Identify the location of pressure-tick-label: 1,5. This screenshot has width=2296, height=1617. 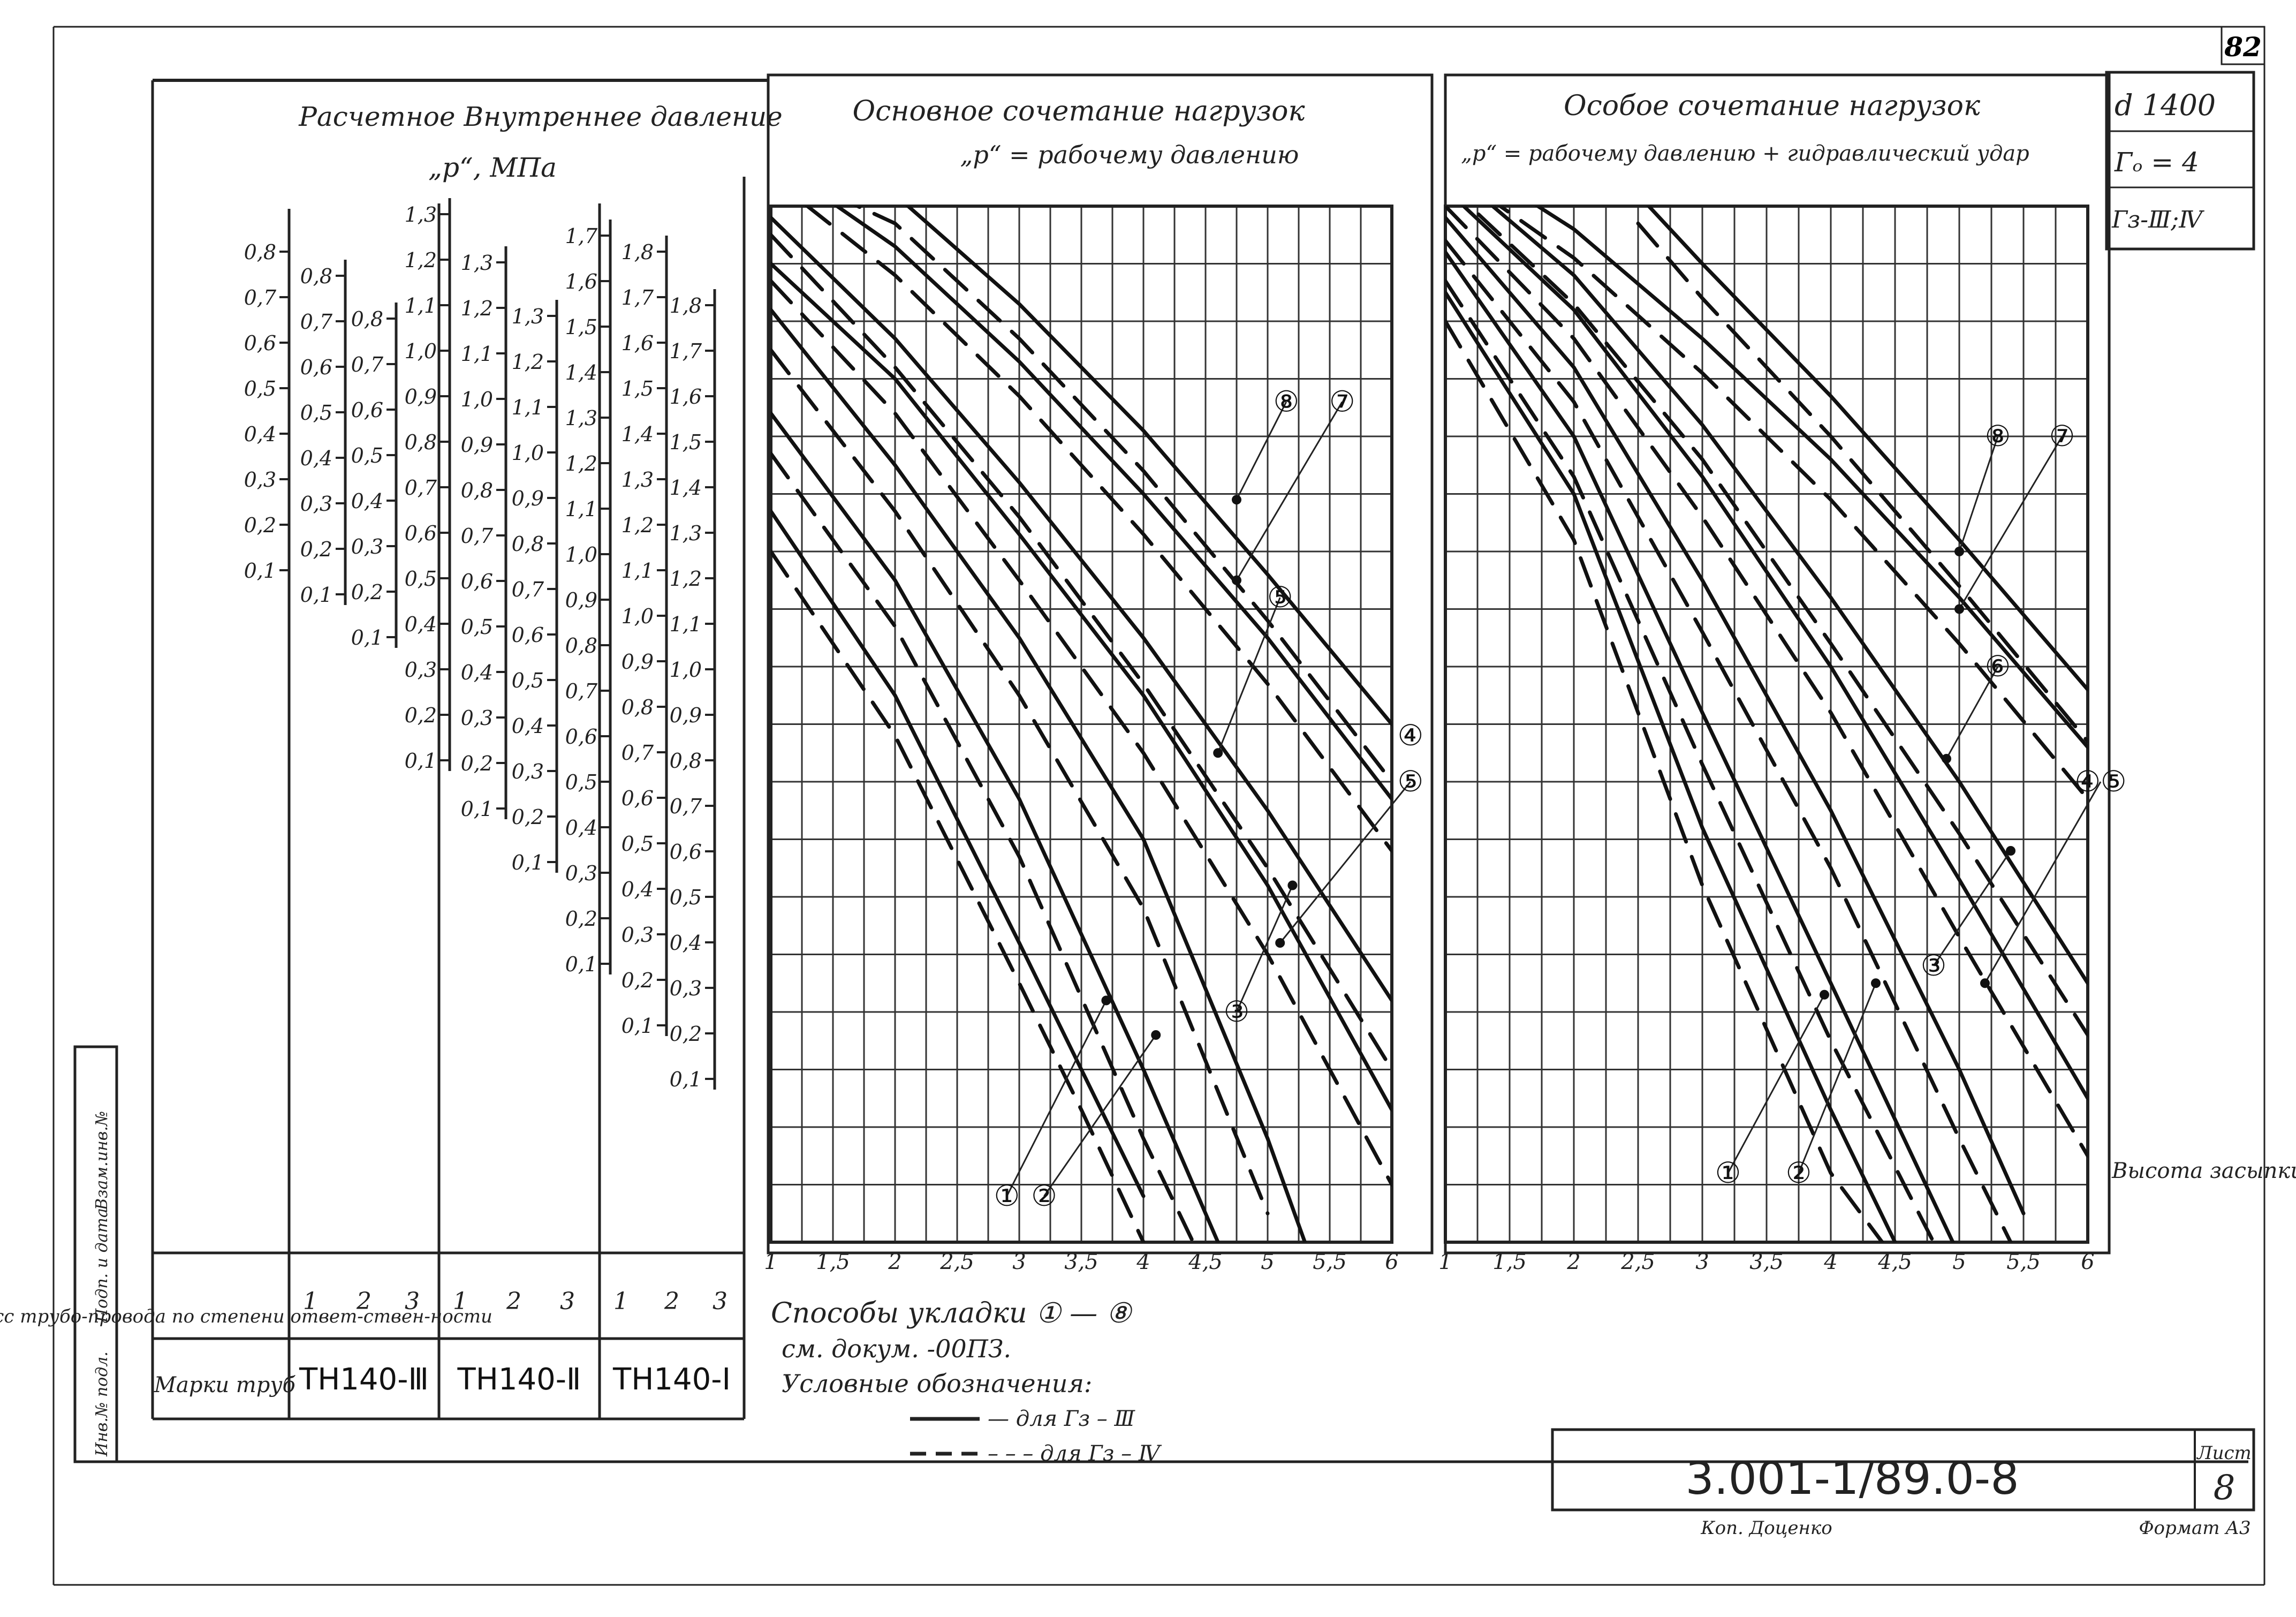
(686, 442).